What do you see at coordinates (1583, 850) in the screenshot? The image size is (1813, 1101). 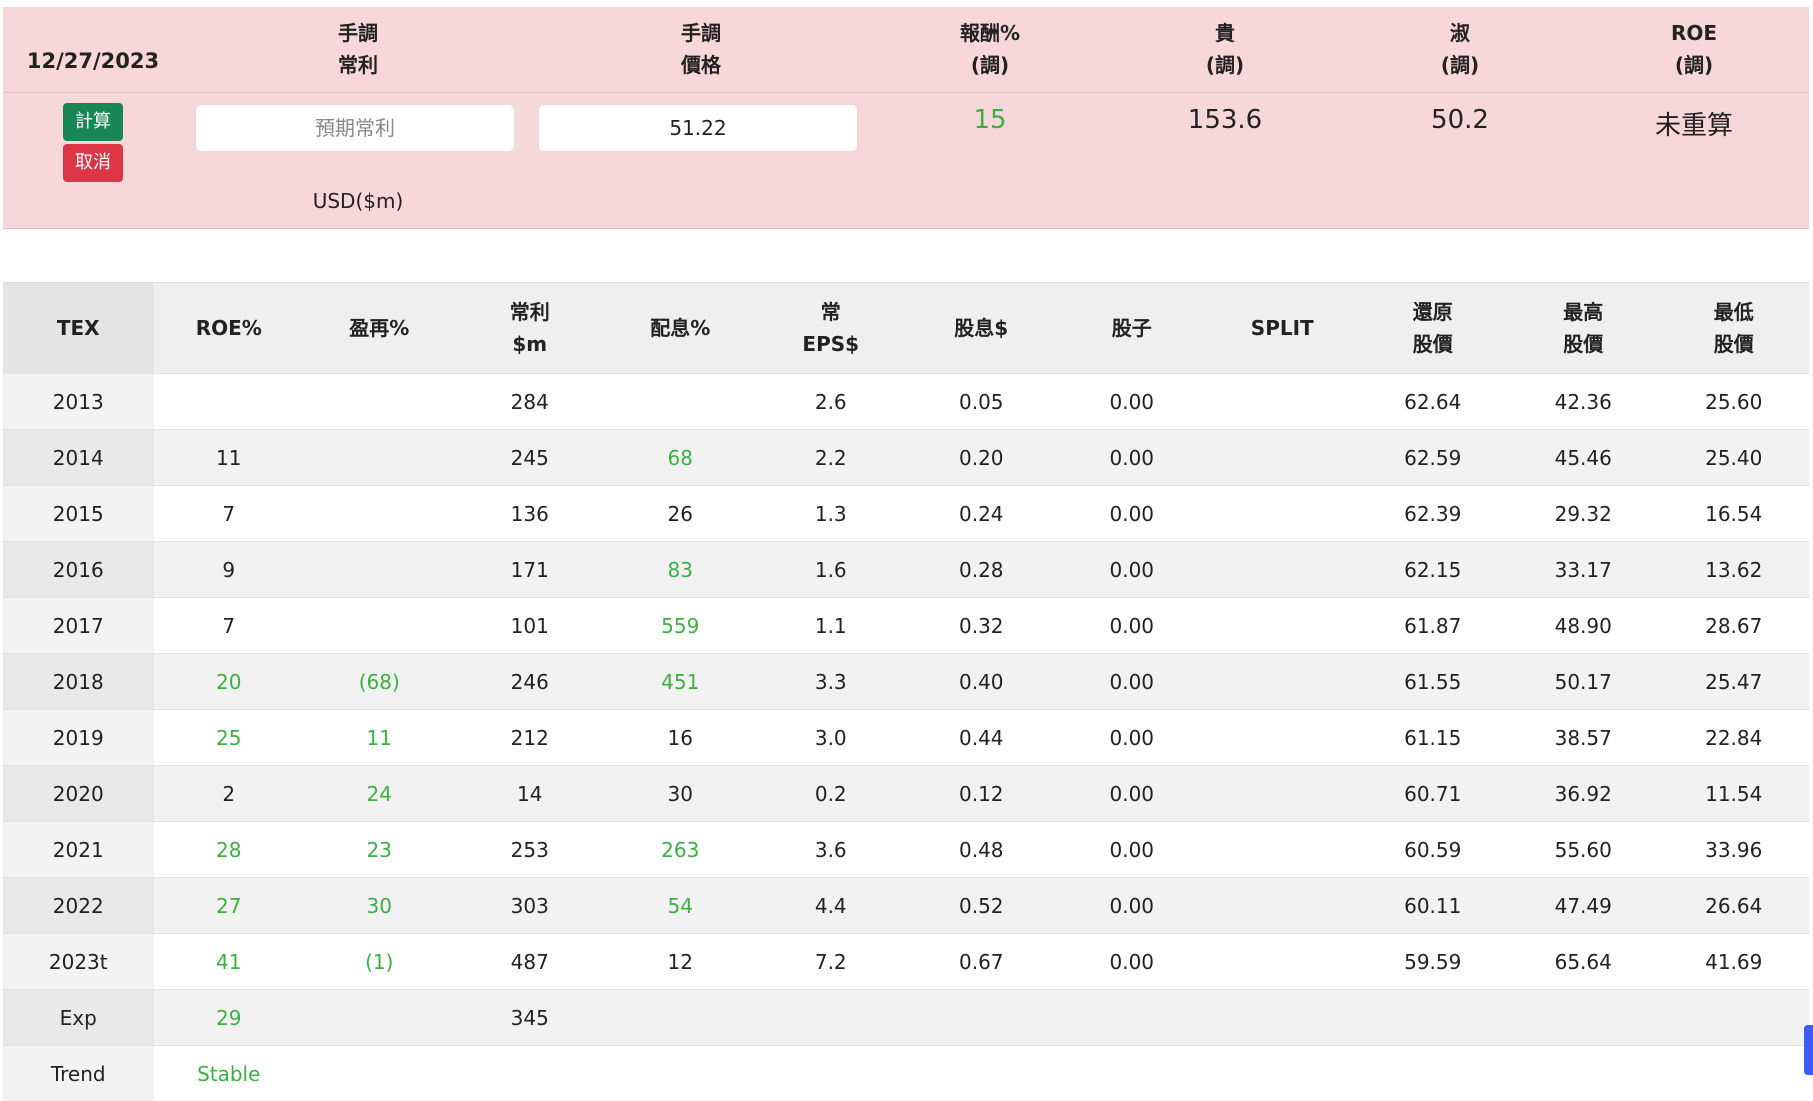 I see `table-cell: 55.60` at bounding box center [1583, 850].